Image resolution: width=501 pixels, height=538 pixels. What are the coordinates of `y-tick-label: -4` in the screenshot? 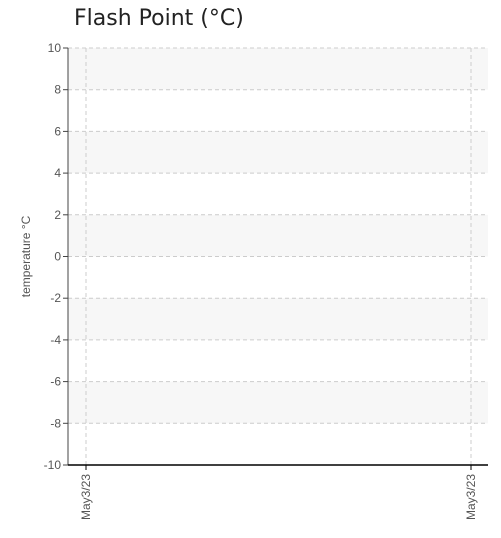 It's located at (55, 340).